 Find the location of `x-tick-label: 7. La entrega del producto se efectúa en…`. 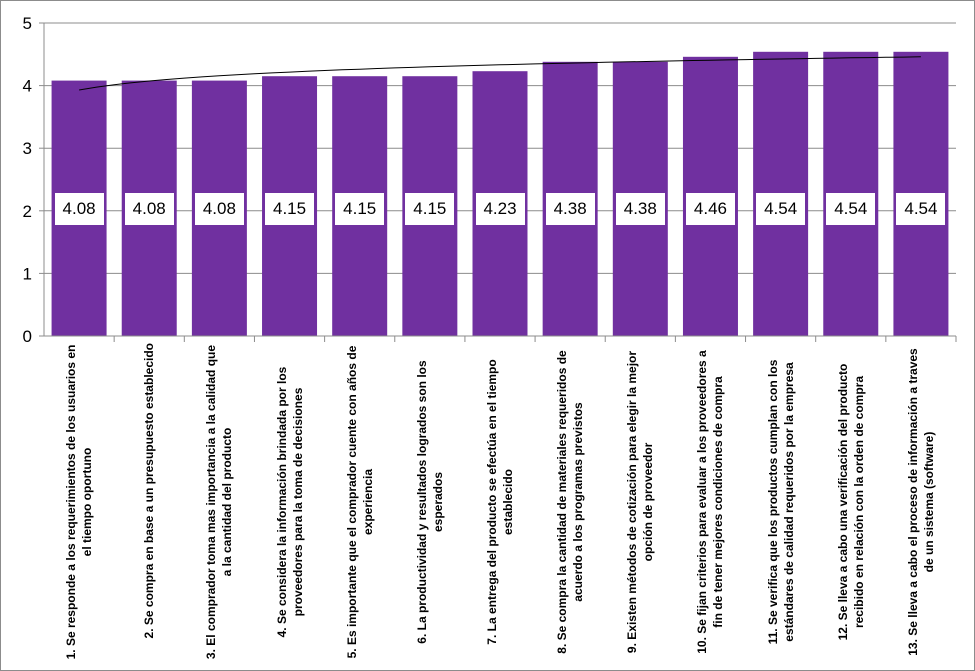

x-tick-label: 7. La entrega del producto se efectúa en… is located at coordinates (500, 503).